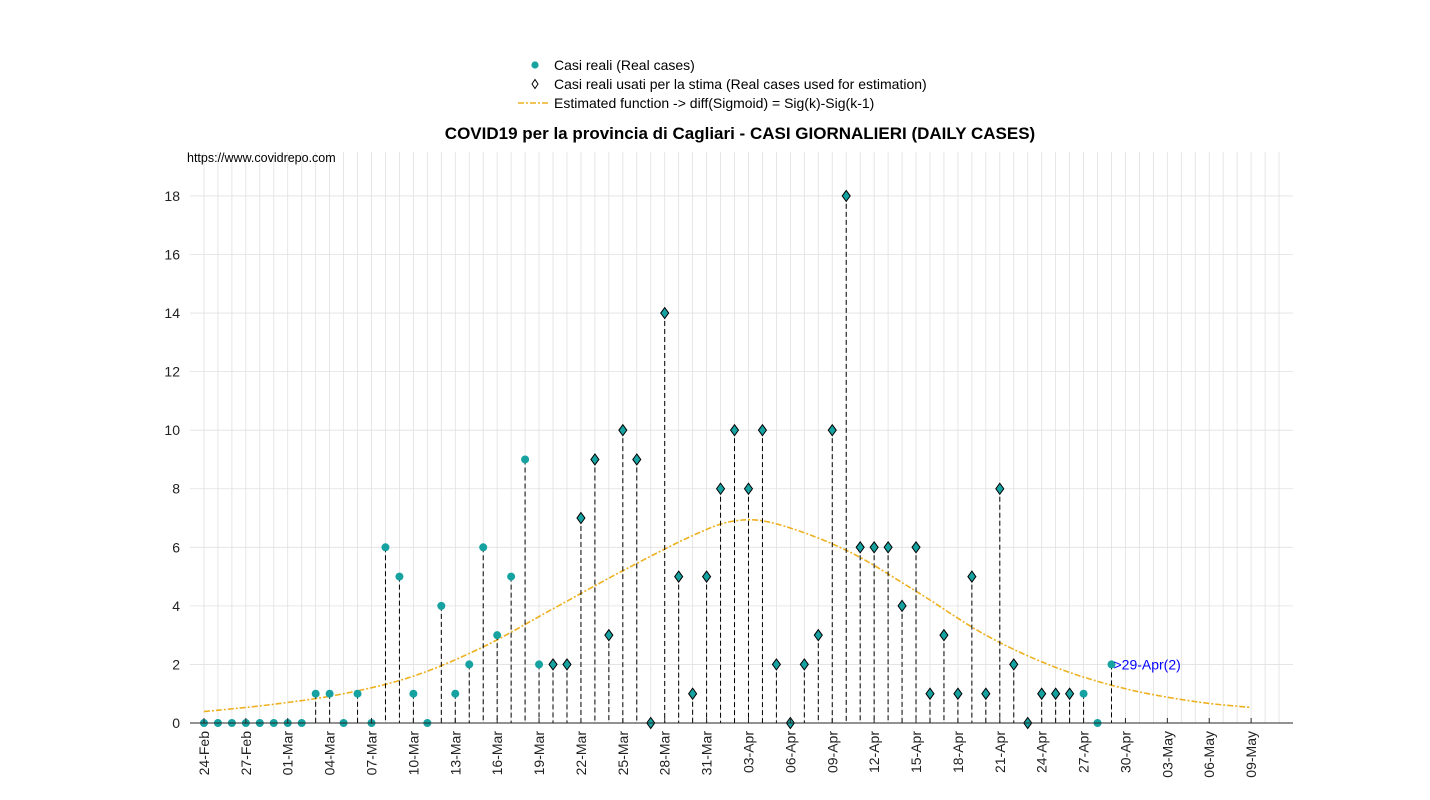 The height and width of the screenshot is (800, 1430). What do you see at coordinates (581, 753) in the screenshot?
I see `x-tick-label: 22-Mar` at bounding box center [581, 753].